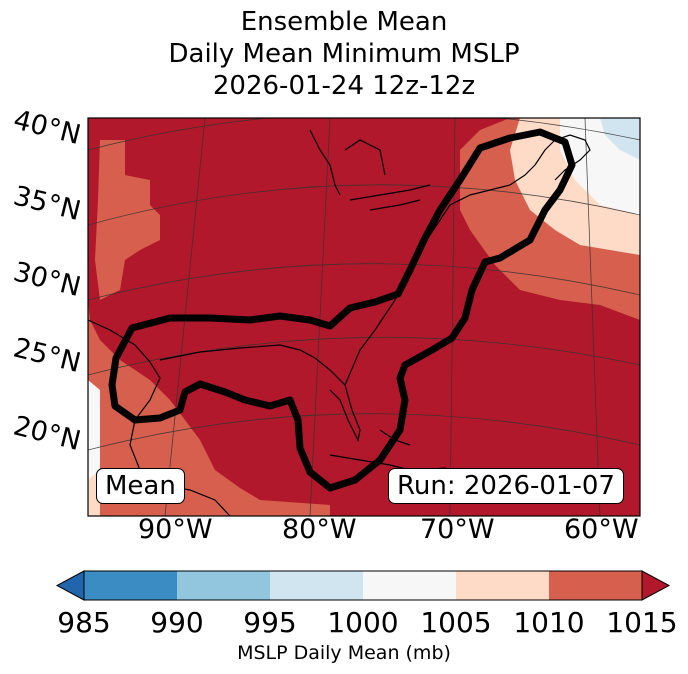 The image size is (688, 674). What do you see at coordinates (84, 622) in the screenshot?
I see `colorbar-tick-985: 985` at bounding box center [84, 622].